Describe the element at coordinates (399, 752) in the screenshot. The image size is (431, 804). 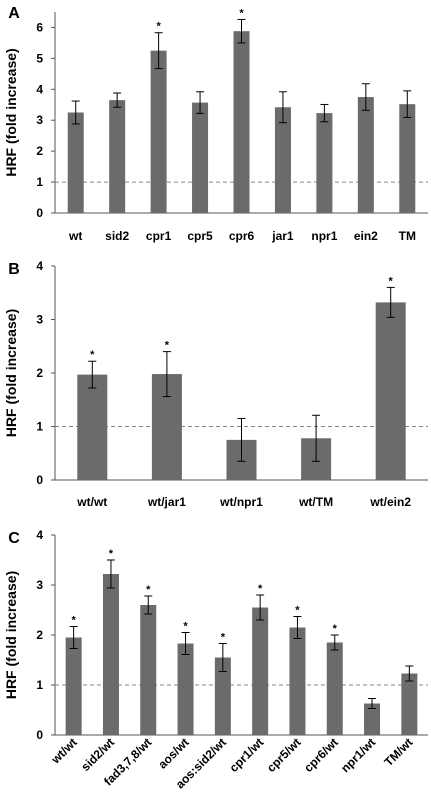
I see `category-label: TM/wt` at that location.